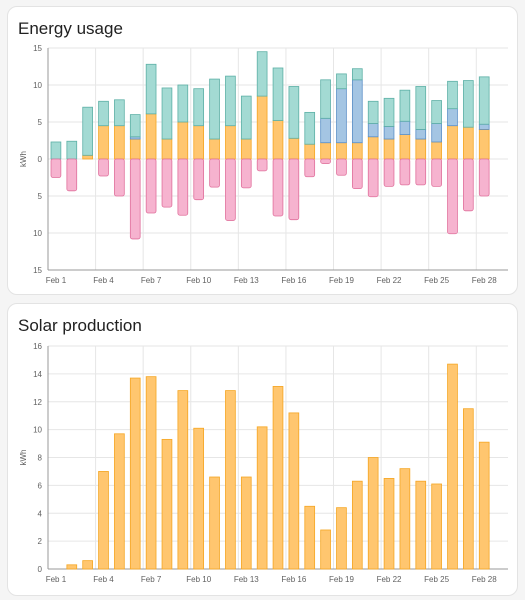 Image resolution: width=525 pixels, height=600 pixels. I want to click on x-tick-label: Feb 25, so click(436, 280).